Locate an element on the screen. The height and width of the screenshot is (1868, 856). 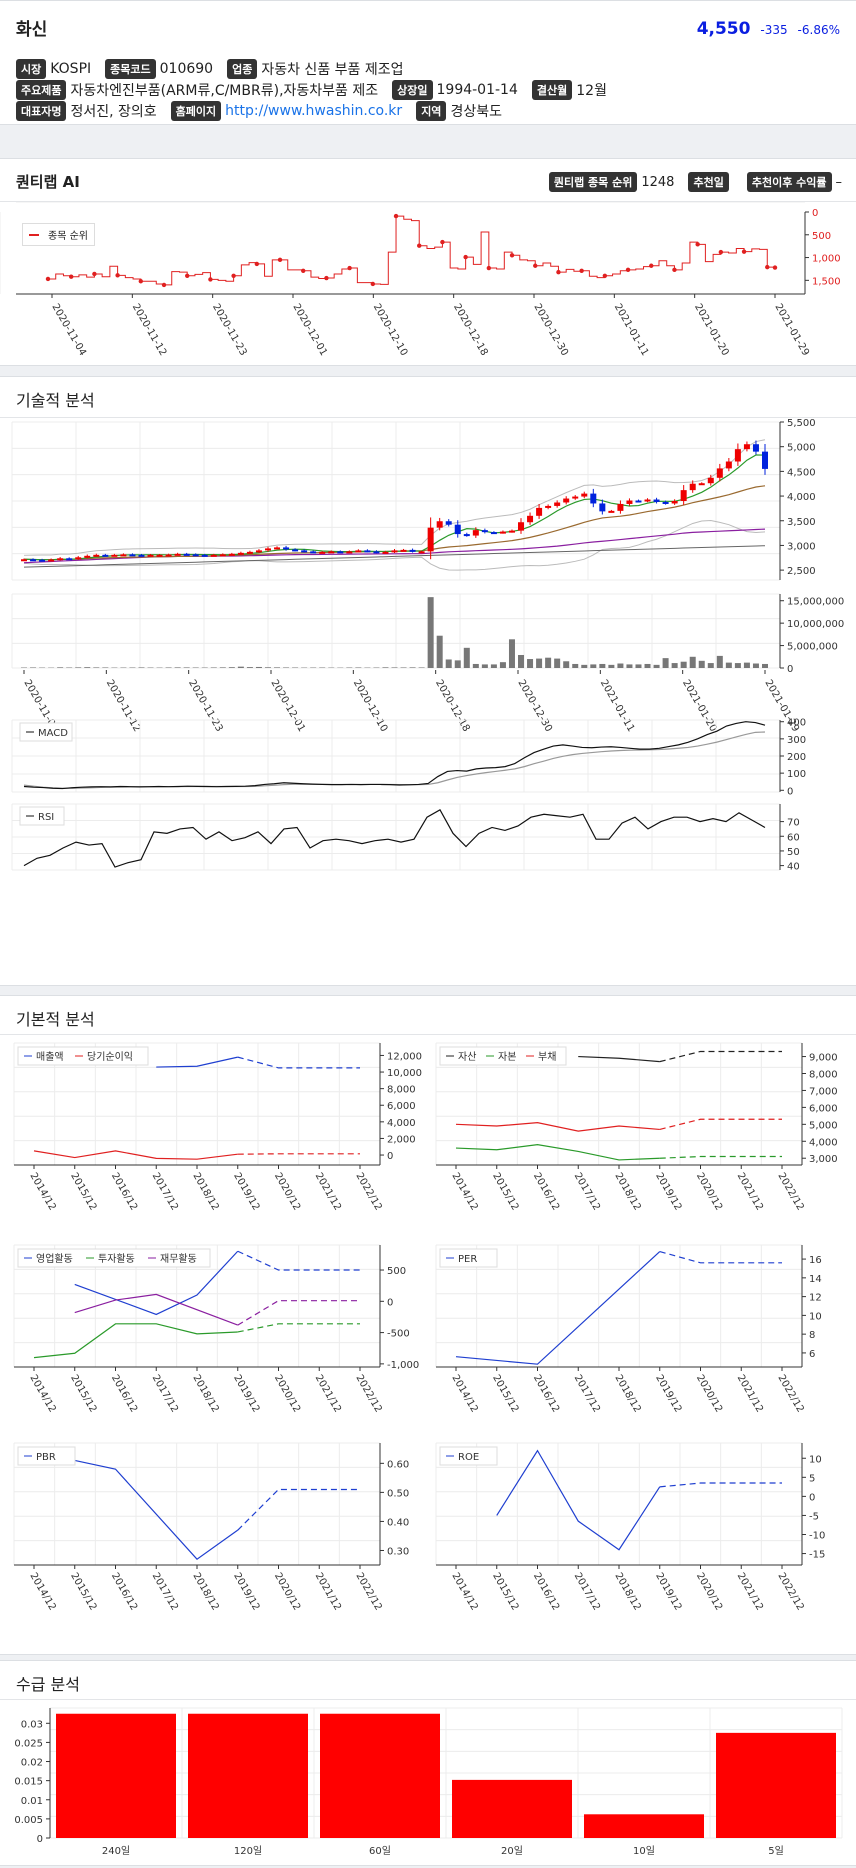
rank-x-tick-label: 2021-01-29 is located at coordinates (791, 330).